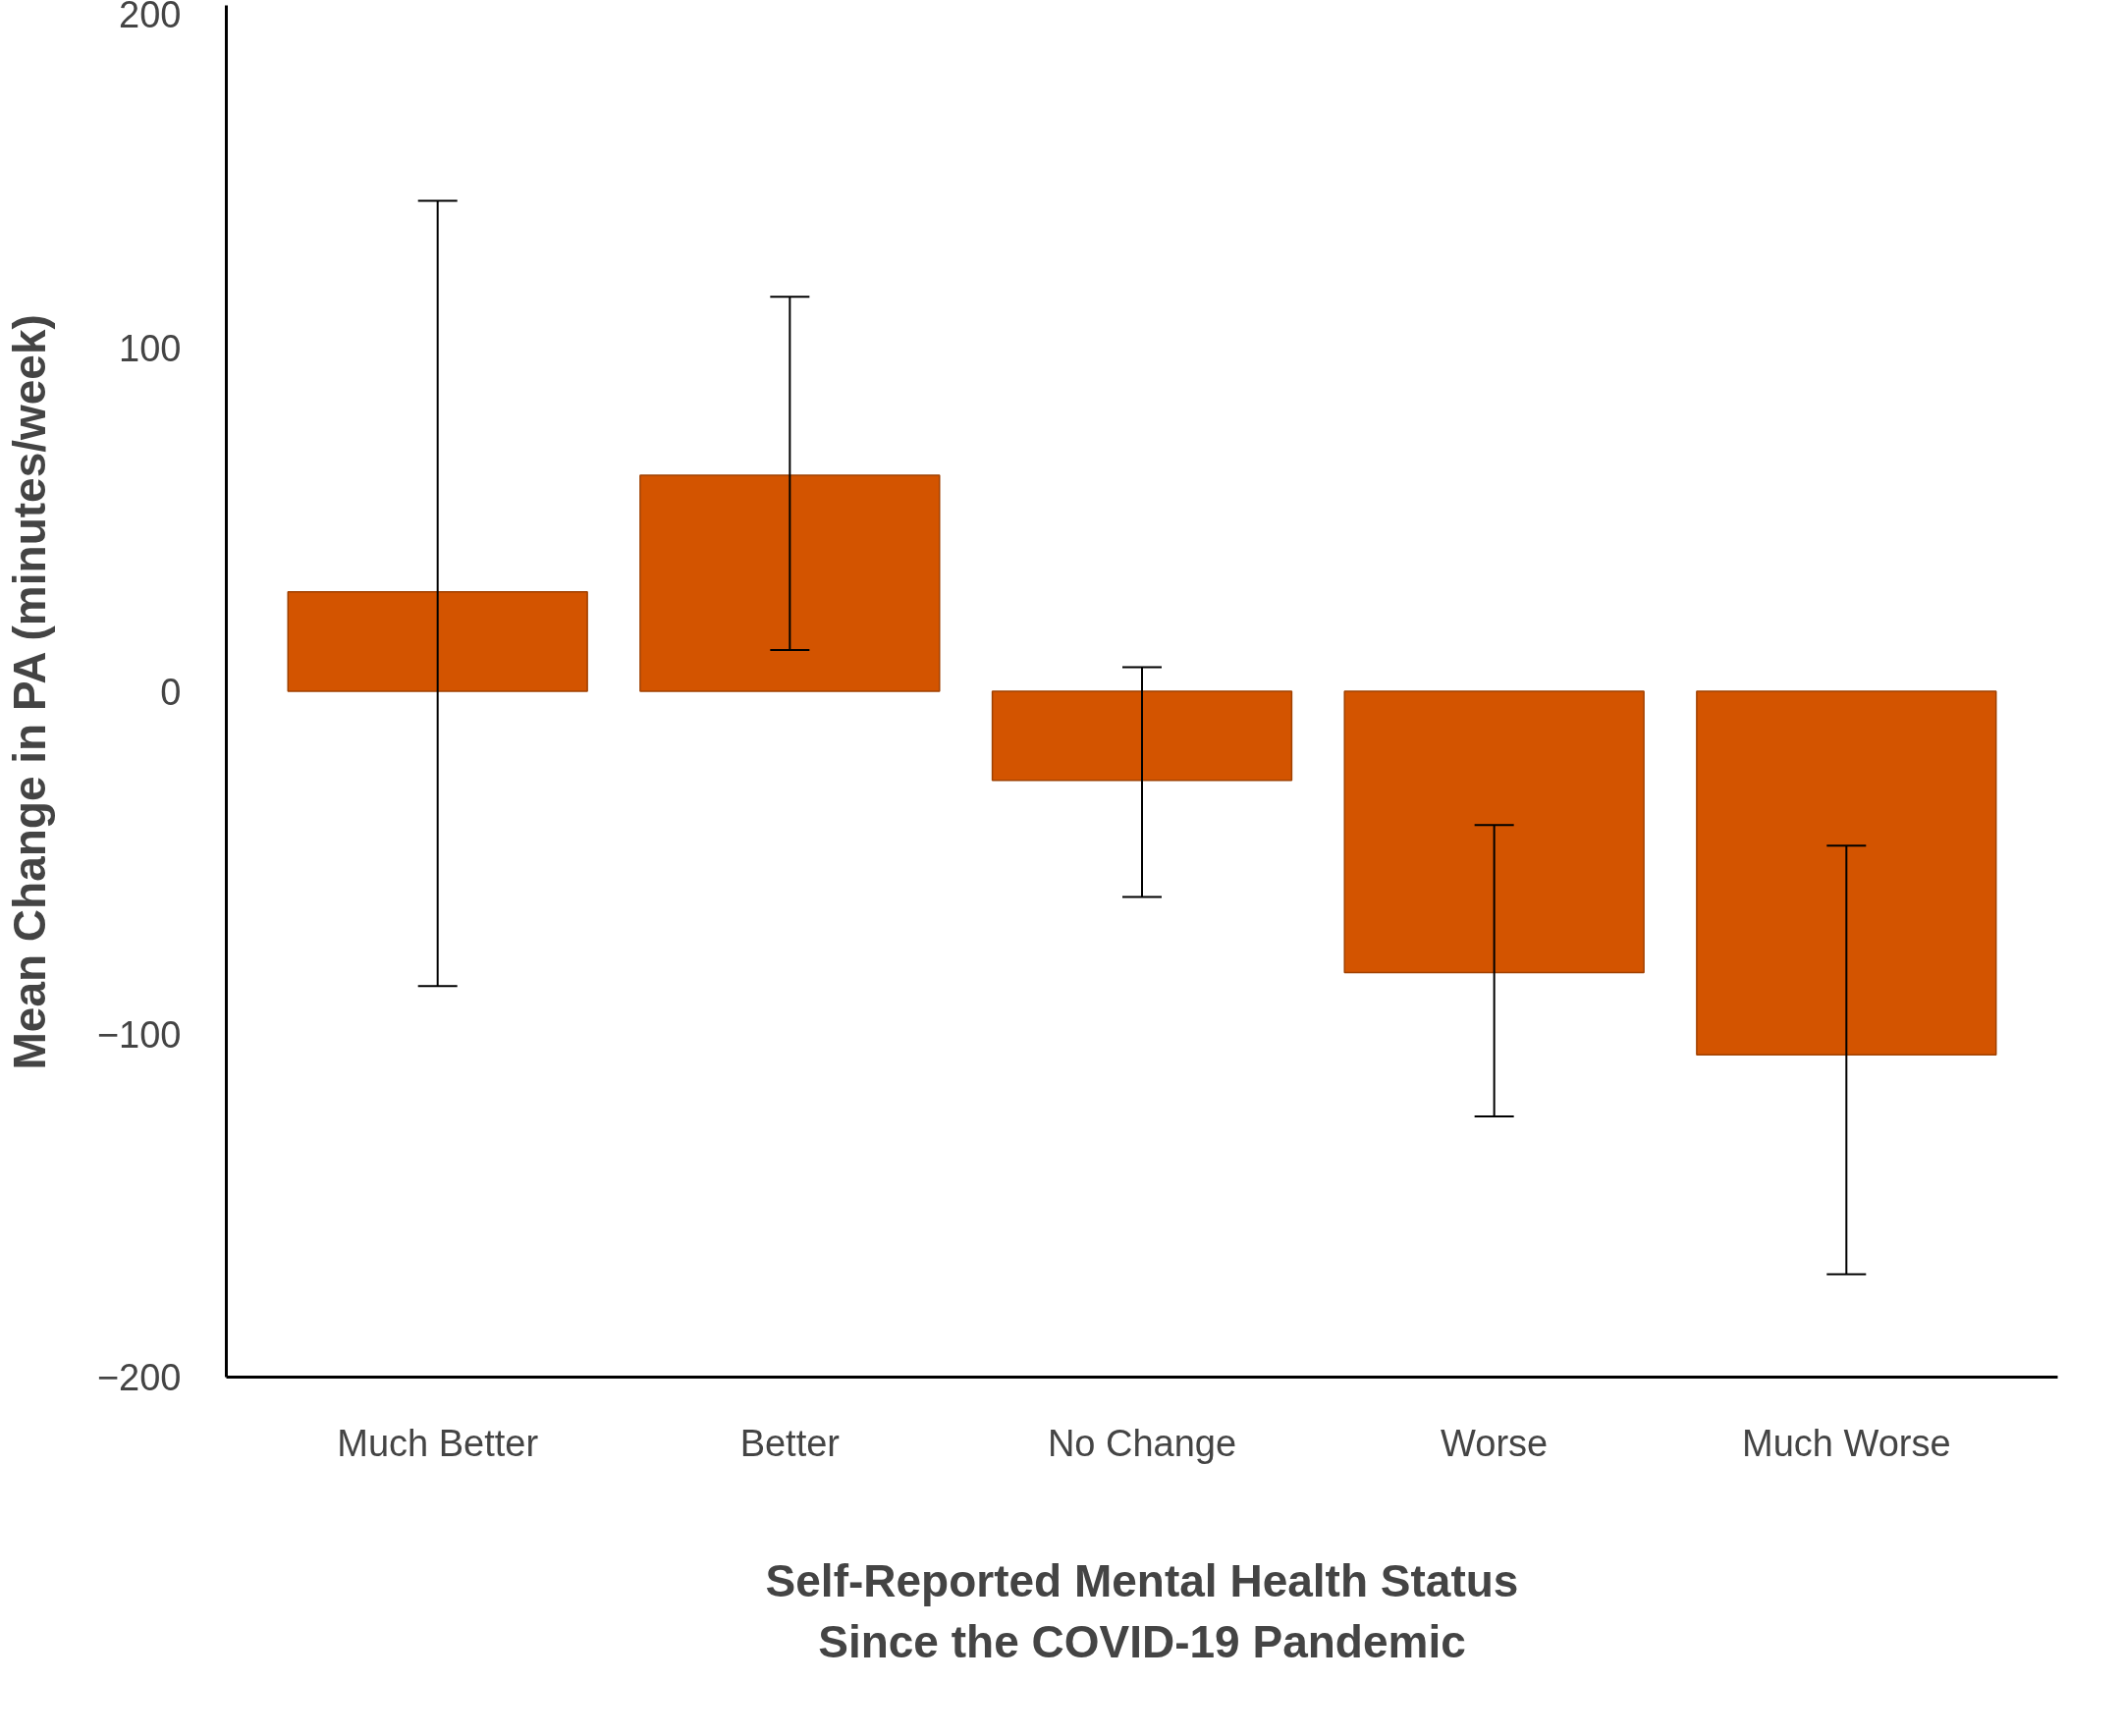  Describe the element at coordinates (29, 692) in the screenshot. I see `y-axis-title: Mean Change in PA (minutes/week)` at that location.